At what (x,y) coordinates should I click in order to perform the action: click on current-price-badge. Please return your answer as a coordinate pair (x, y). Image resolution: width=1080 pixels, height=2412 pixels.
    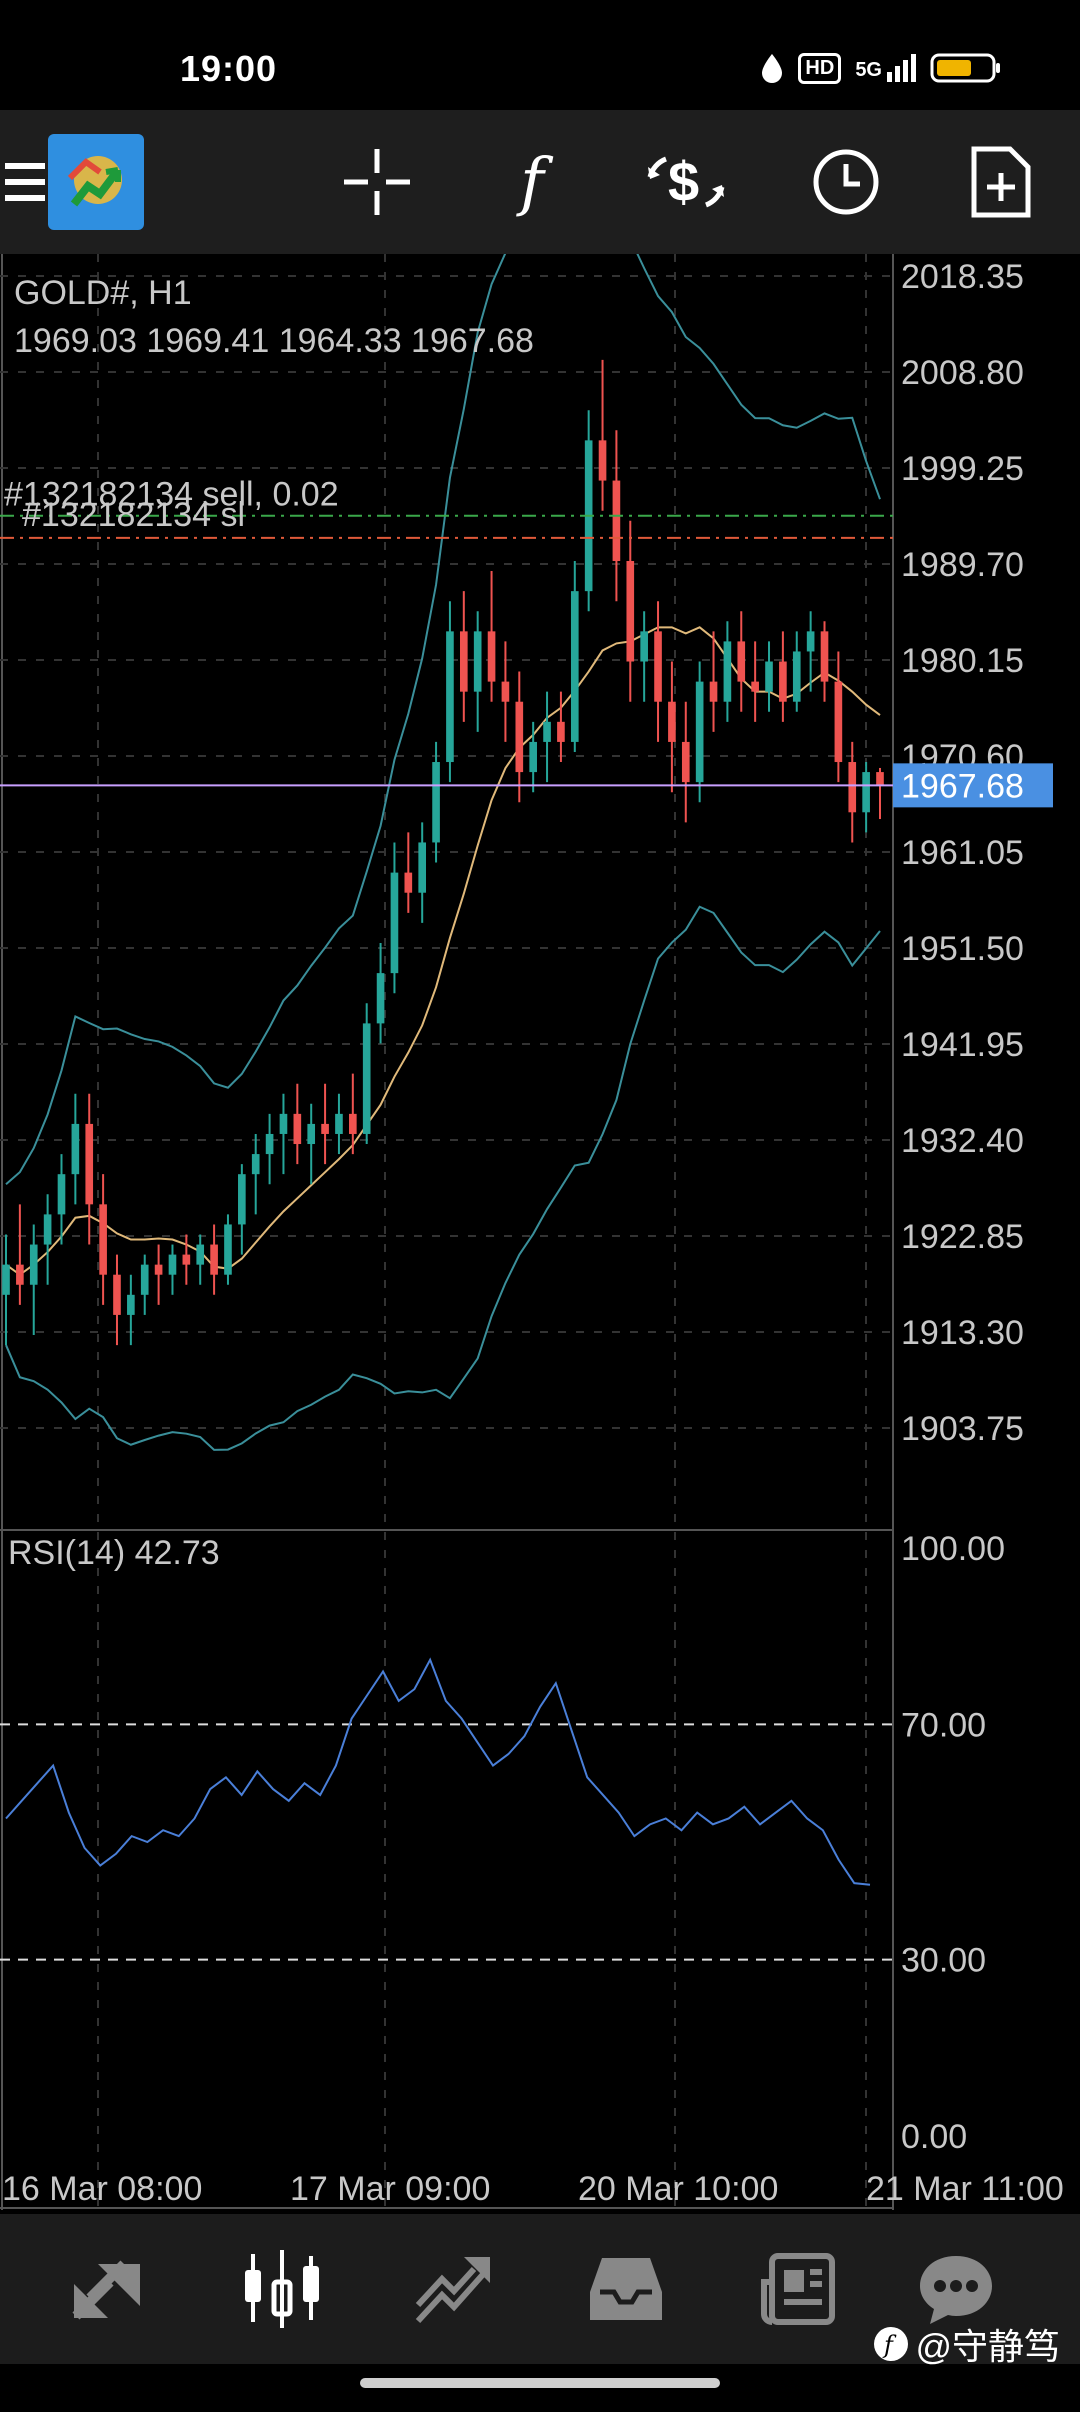
    Looking at the image, I should click on (973, 785).